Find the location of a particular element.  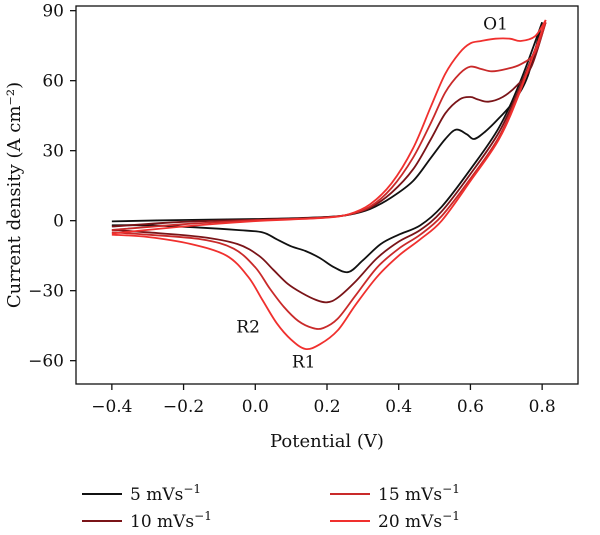

x-tick-label: 0.2 is located at coordinates (326, 407).